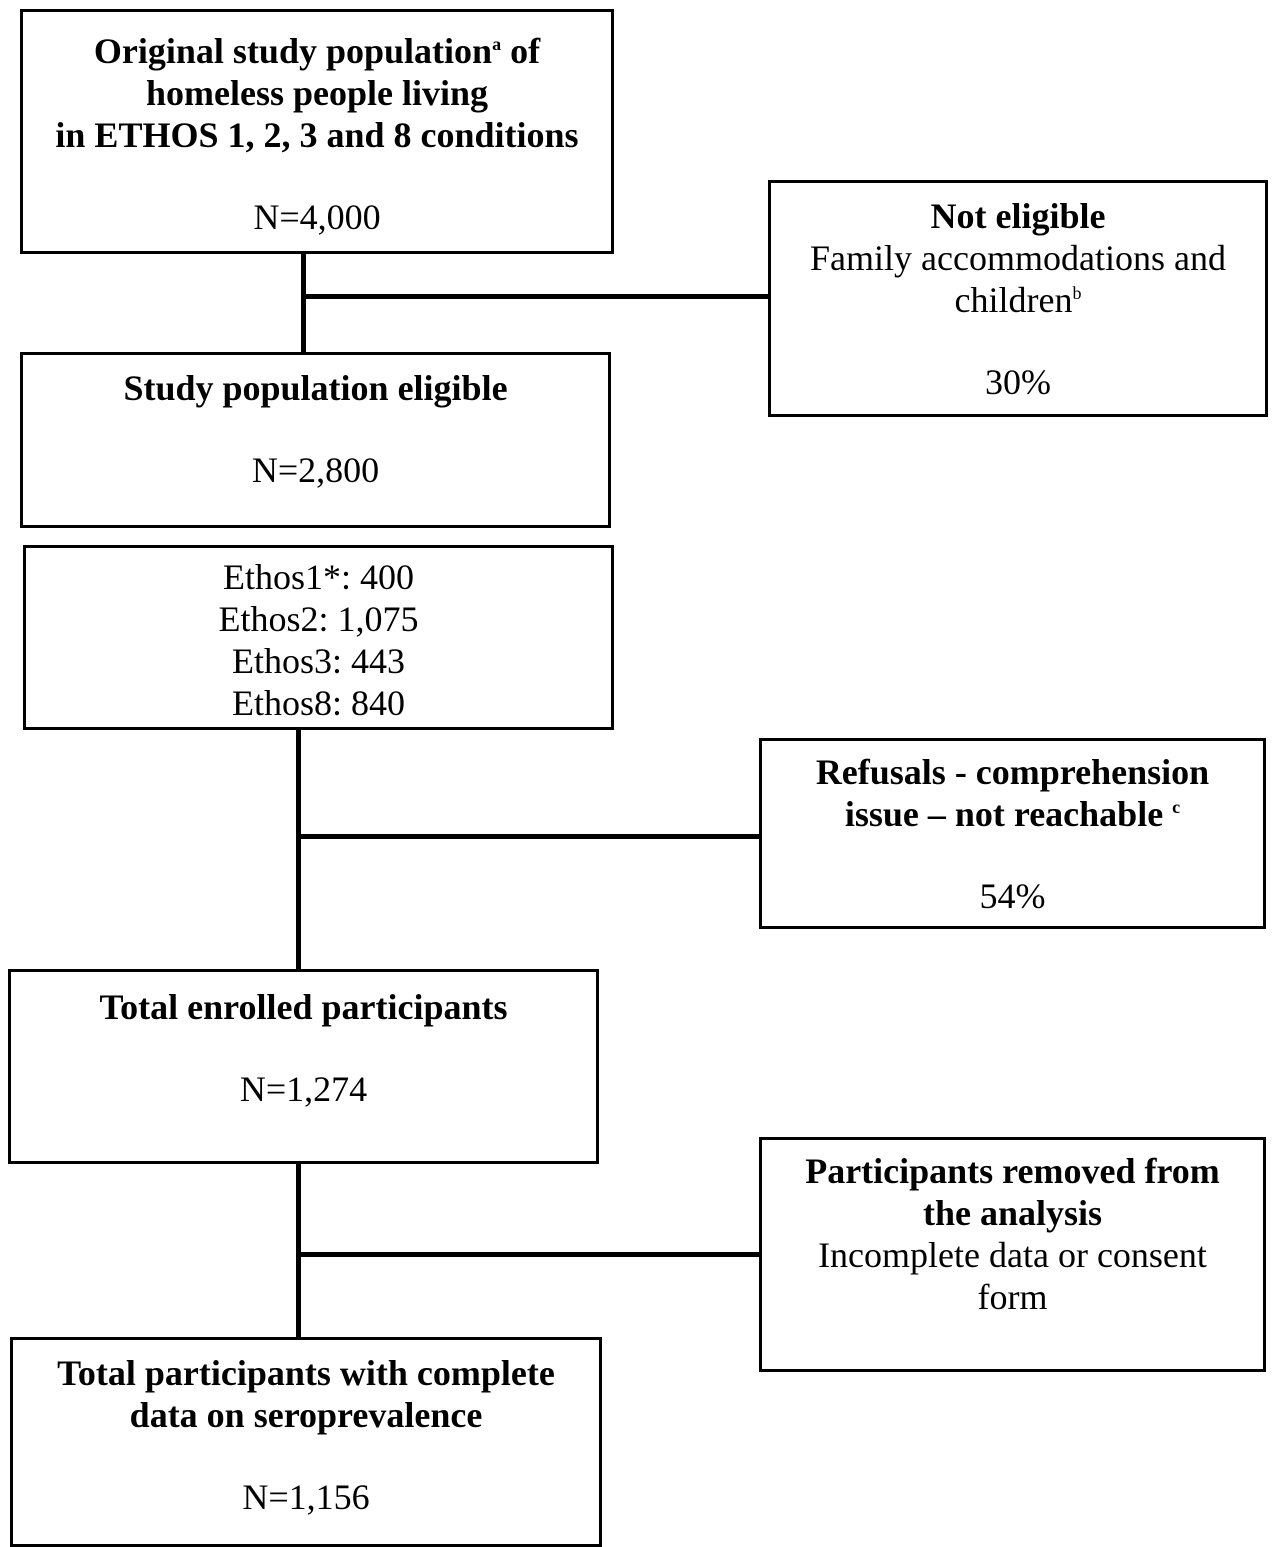 The height and width of the screenshot is (1547, 1273). I want to click on footnote-b: b, so click(1077, 293).